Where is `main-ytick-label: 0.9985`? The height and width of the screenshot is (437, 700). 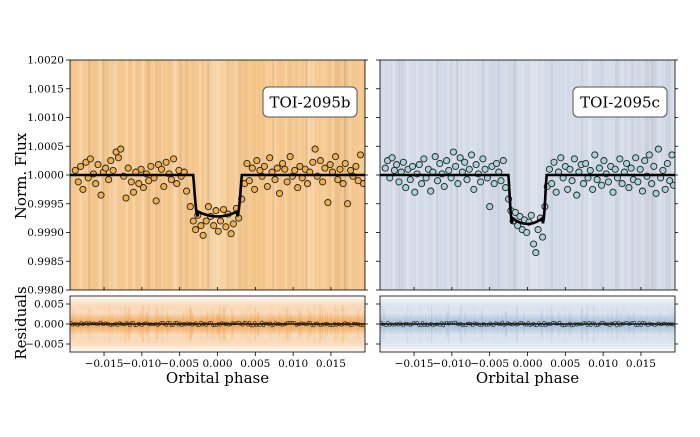 main-ytick-label: 0.9985 is located at coordinates (45, 262).